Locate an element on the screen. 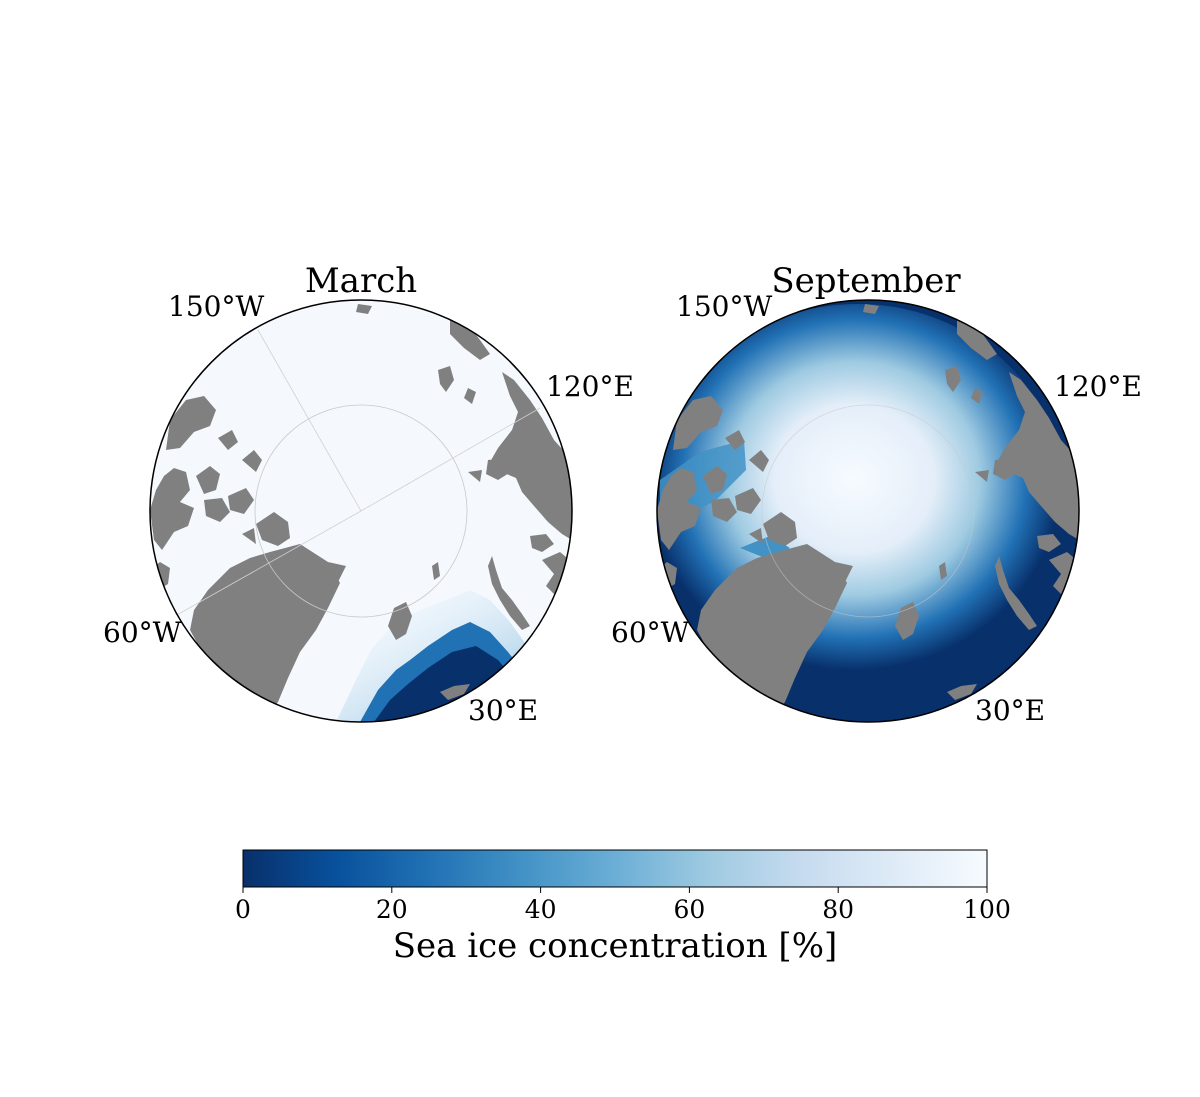 This screenshot has width=1200, height=1097. colorbar: 0 20 40 60 80 100 Sea ice concentration [%] is located at coordinates (623, 907).